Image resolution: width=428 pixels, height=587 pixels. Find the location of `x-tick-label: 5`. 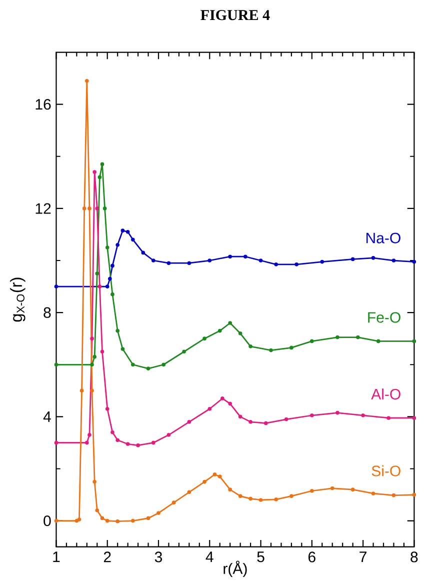

x-tick-label: 5 is located at coordinates (260, 557).